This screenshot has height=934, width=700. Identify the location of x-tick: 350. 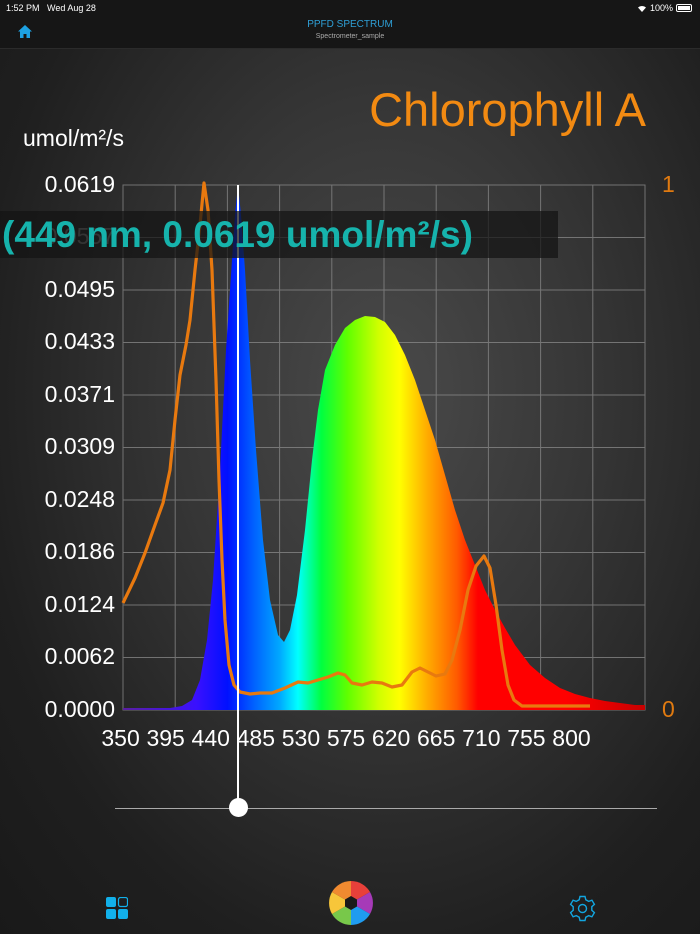
(120, 738).